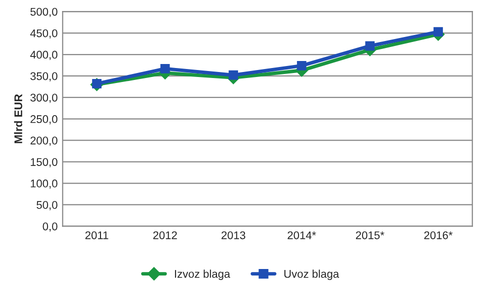 The height and width of the screenshot is (290, 482). What do you see at coordinates (96, 235) in the screenshot?
I see `x-tick-label: 2011` at bounding box center [96, 235].